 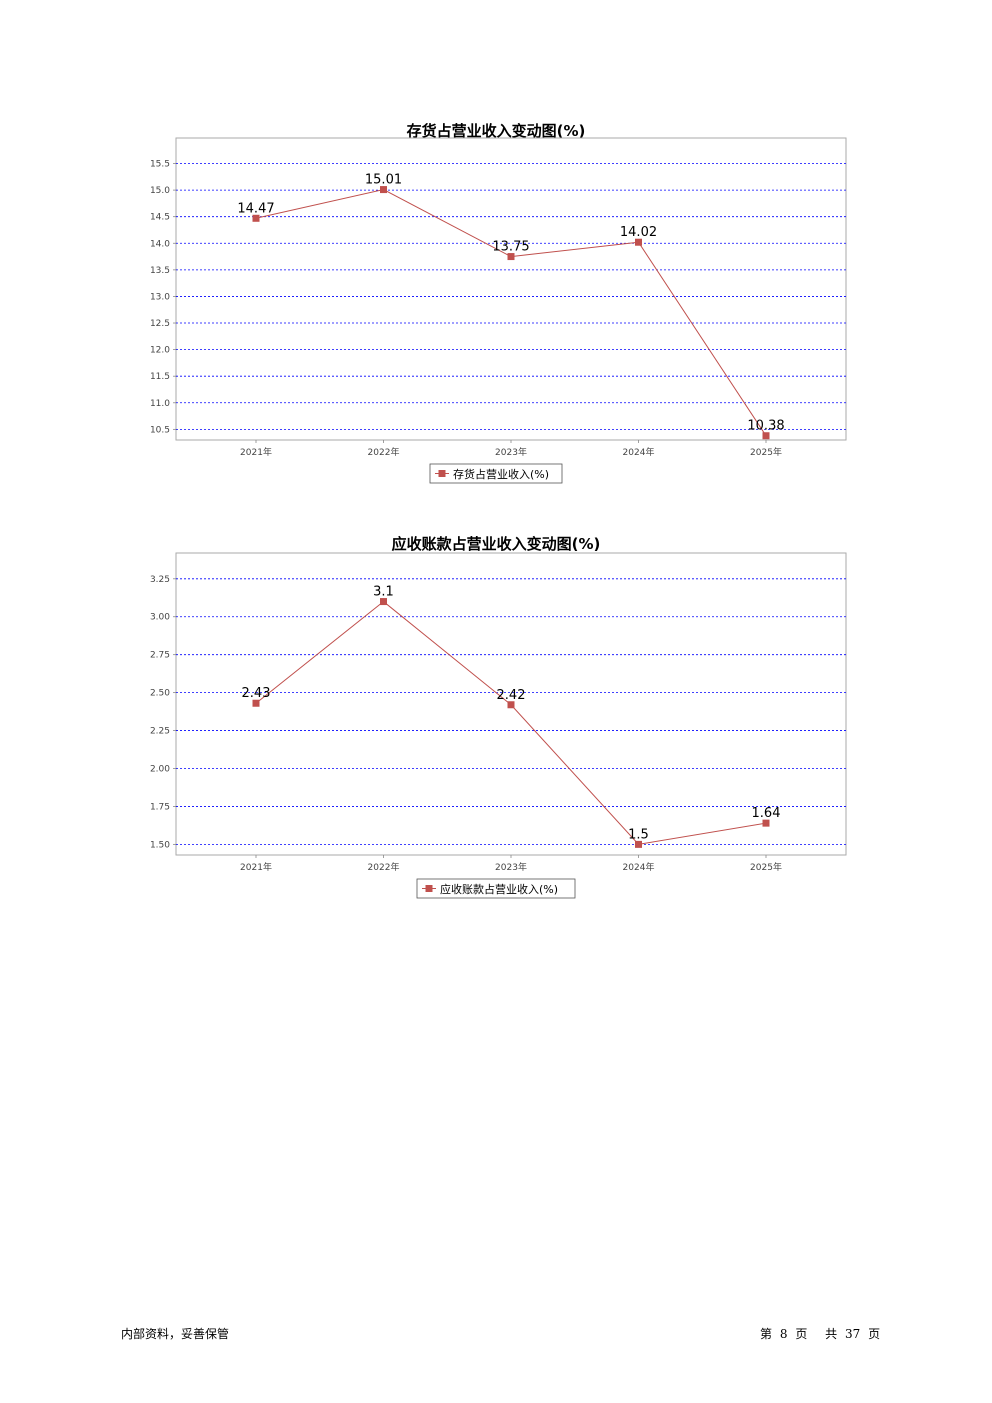 I want to click on legend-label: 应收账款占营业收入(%), so click(x=499, y=889).